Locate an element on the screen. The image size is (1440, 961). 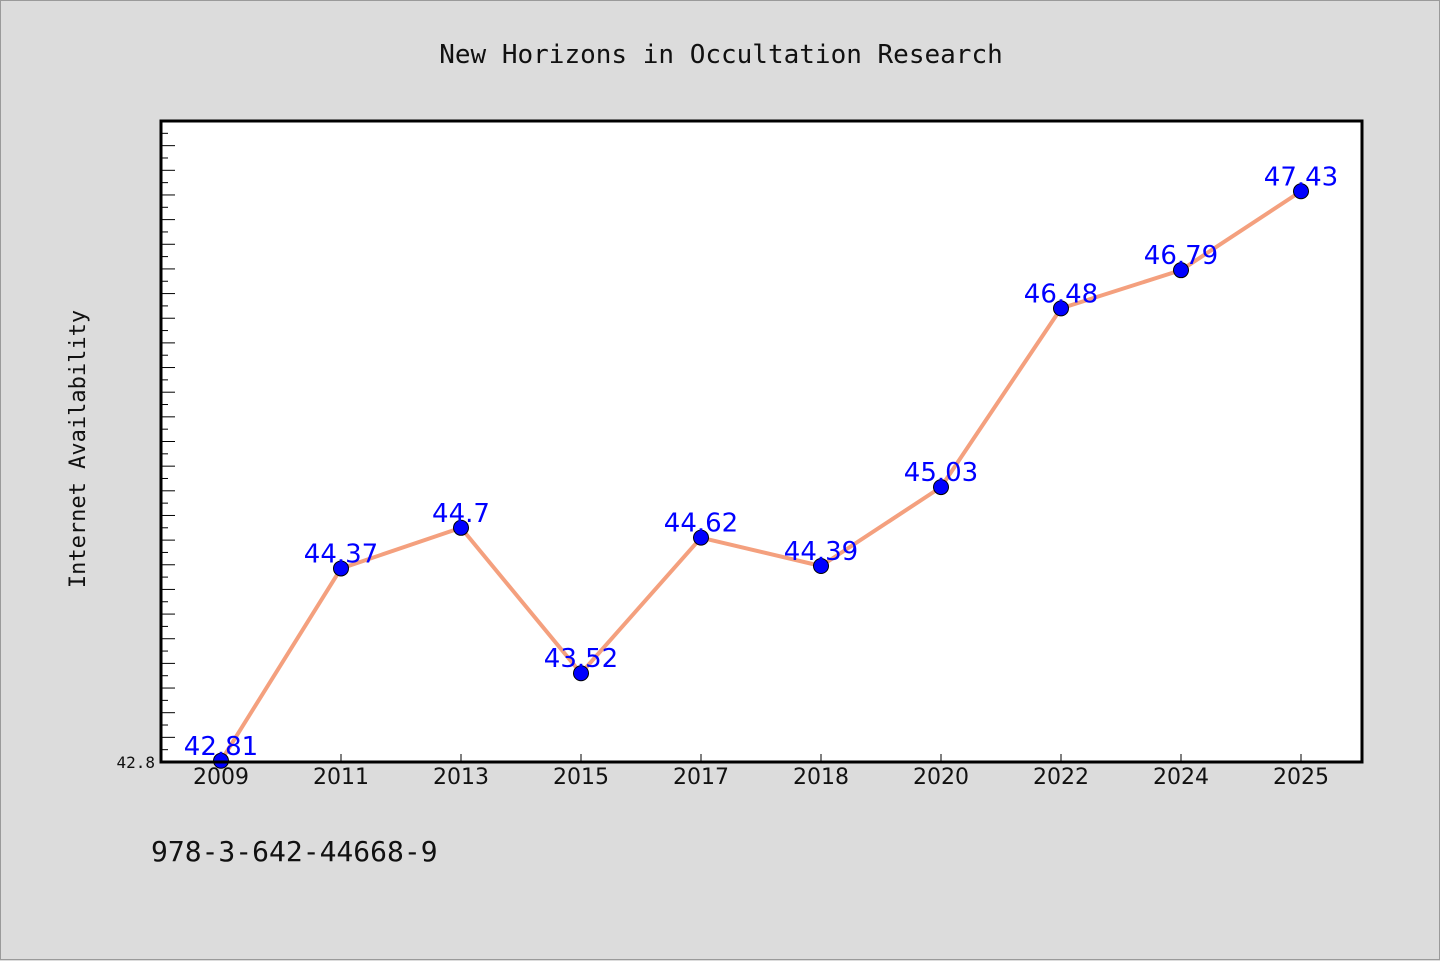
data-label: 46.79 is located at coordinates (1181, 256).